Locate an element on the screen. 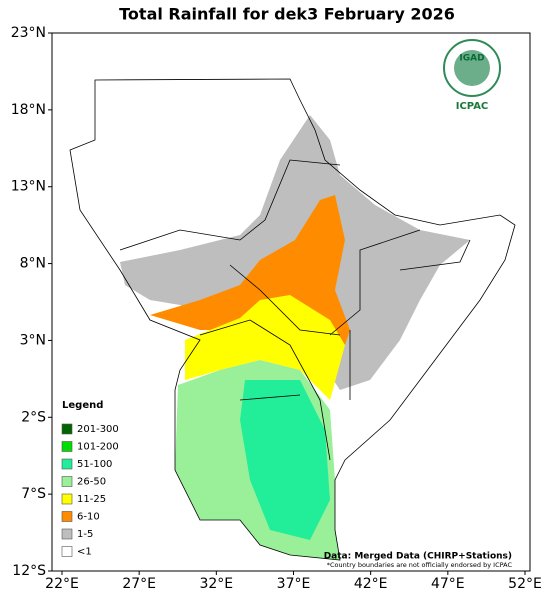 This screenshot has height=604, width=547. x-tick-label: 22°E is located at coordinates (62, 584).